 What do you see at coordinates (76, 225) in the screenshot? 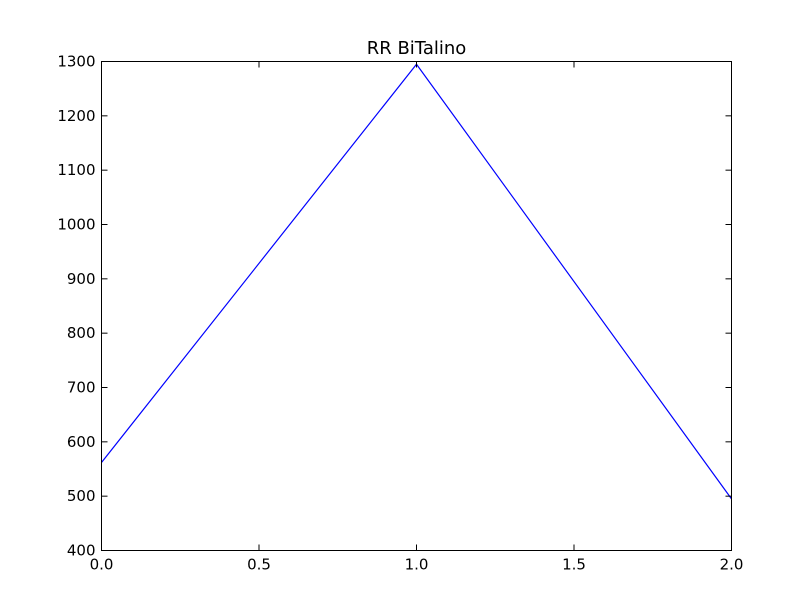
I see `y-tick-label: 1000` at bounding box center [76, 225].